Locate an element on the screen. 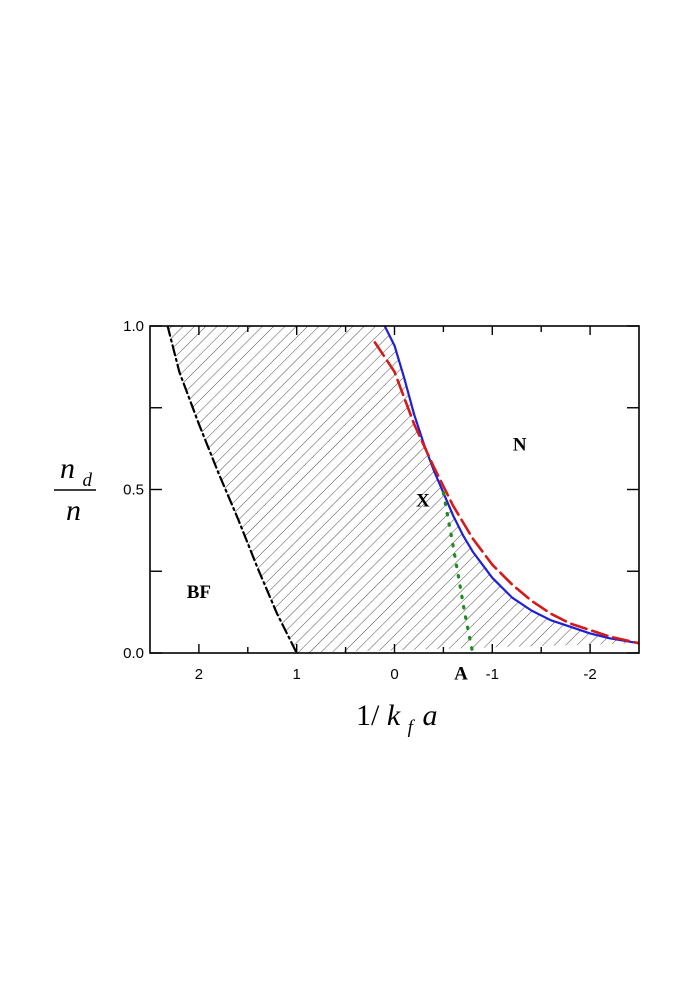 The width and height of the screenshot is (692, 983). region-label-x: X is located at coordinates (423, 500).